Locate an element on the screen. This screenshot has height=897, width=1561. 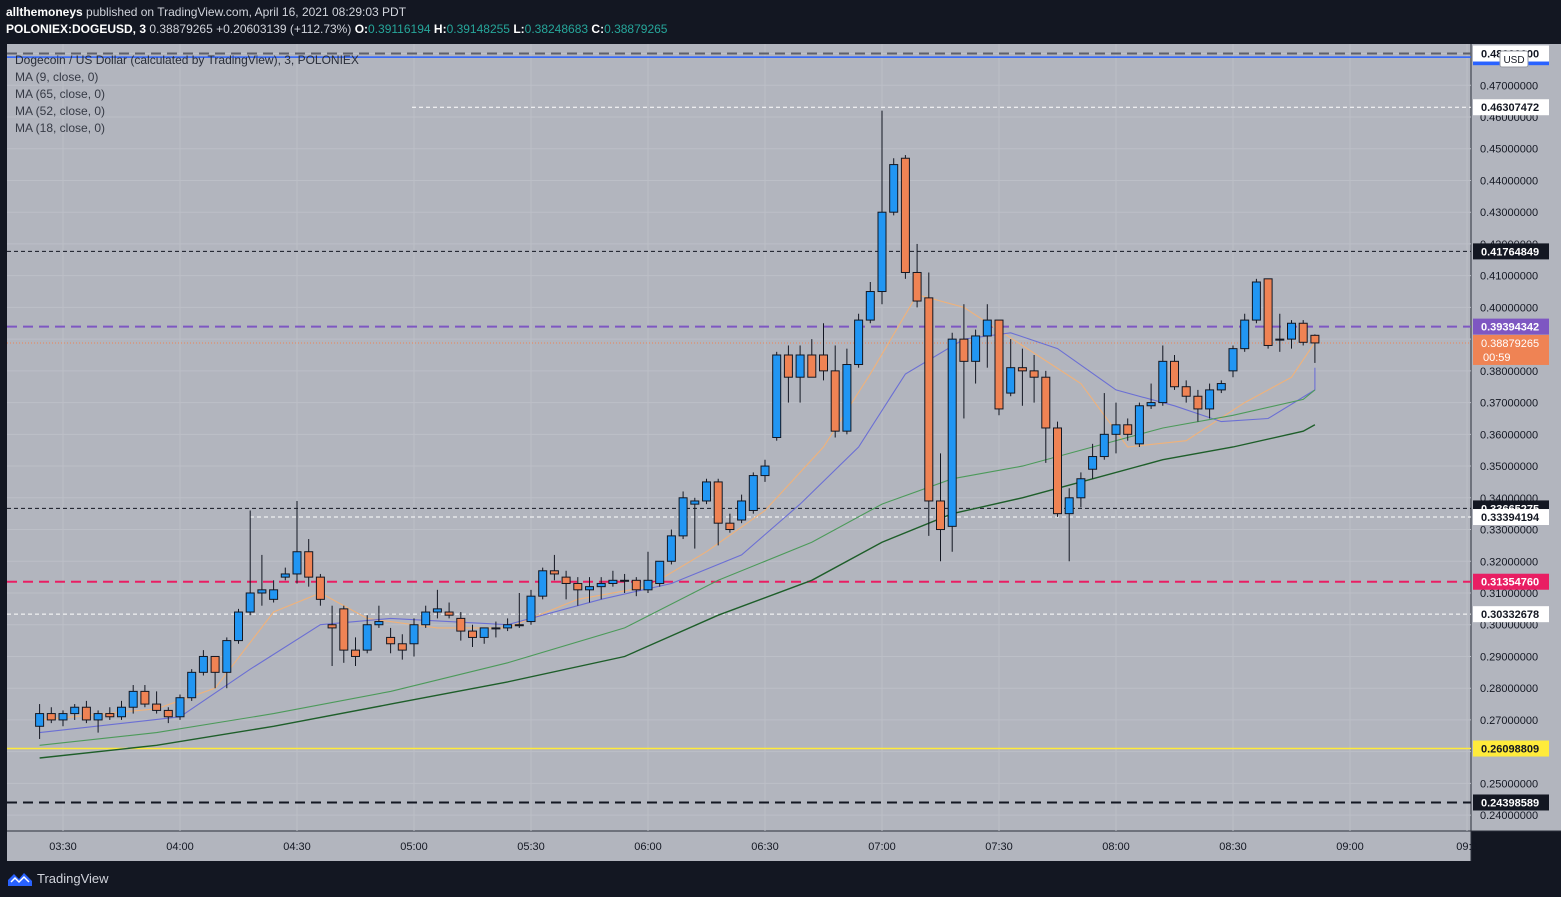
countdown-label: 00:59 is located at coordinates (1497, 358).